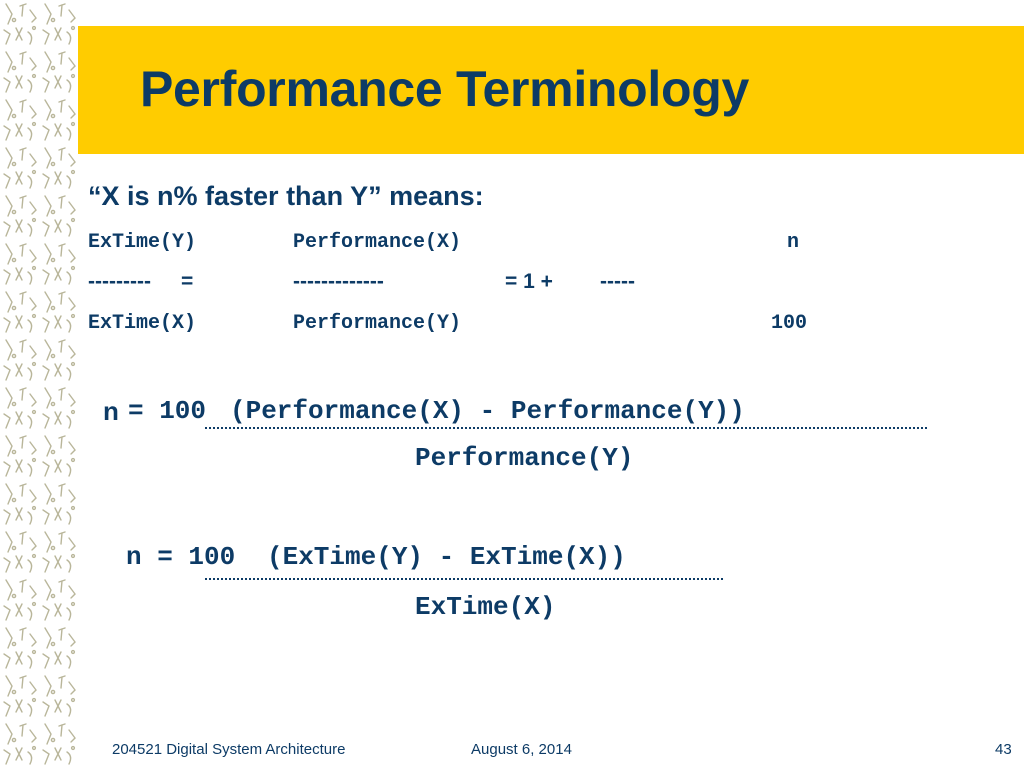  What do you see at coordinates (521, 749) in the screenshot?
I see `footer-date: August 6, 2014` at bounding box center [521, 749].